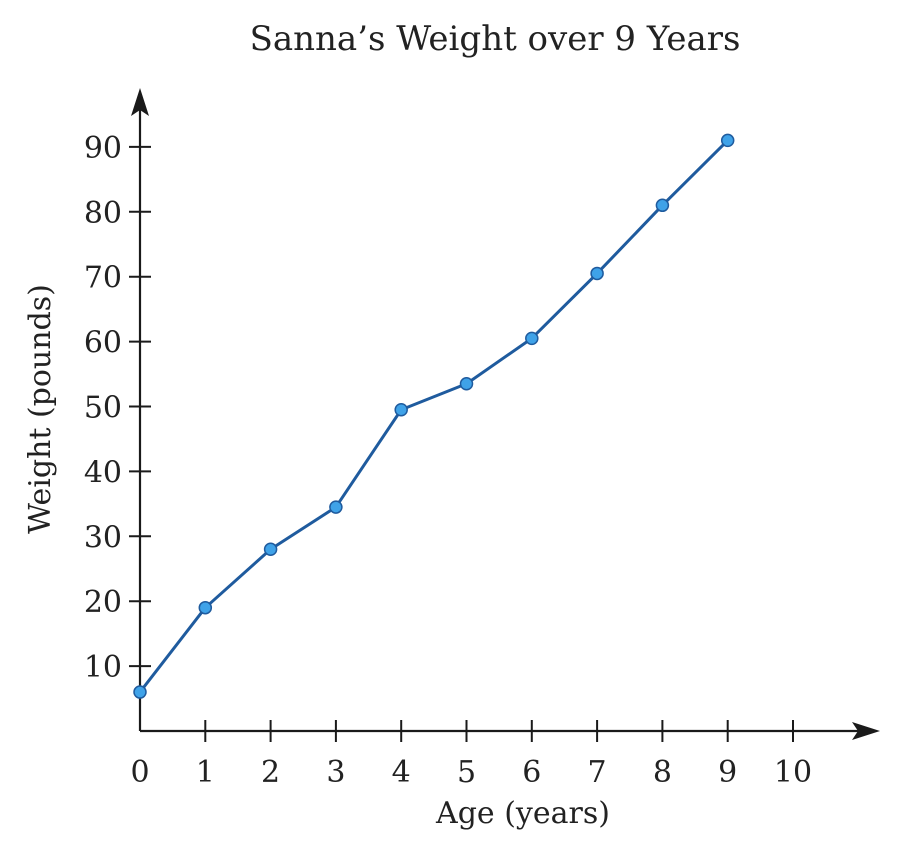  What do you see at coordinates (103, 278) in the screenshot?
I see `y-tick-label: 70` at bounding box center [103, 278].